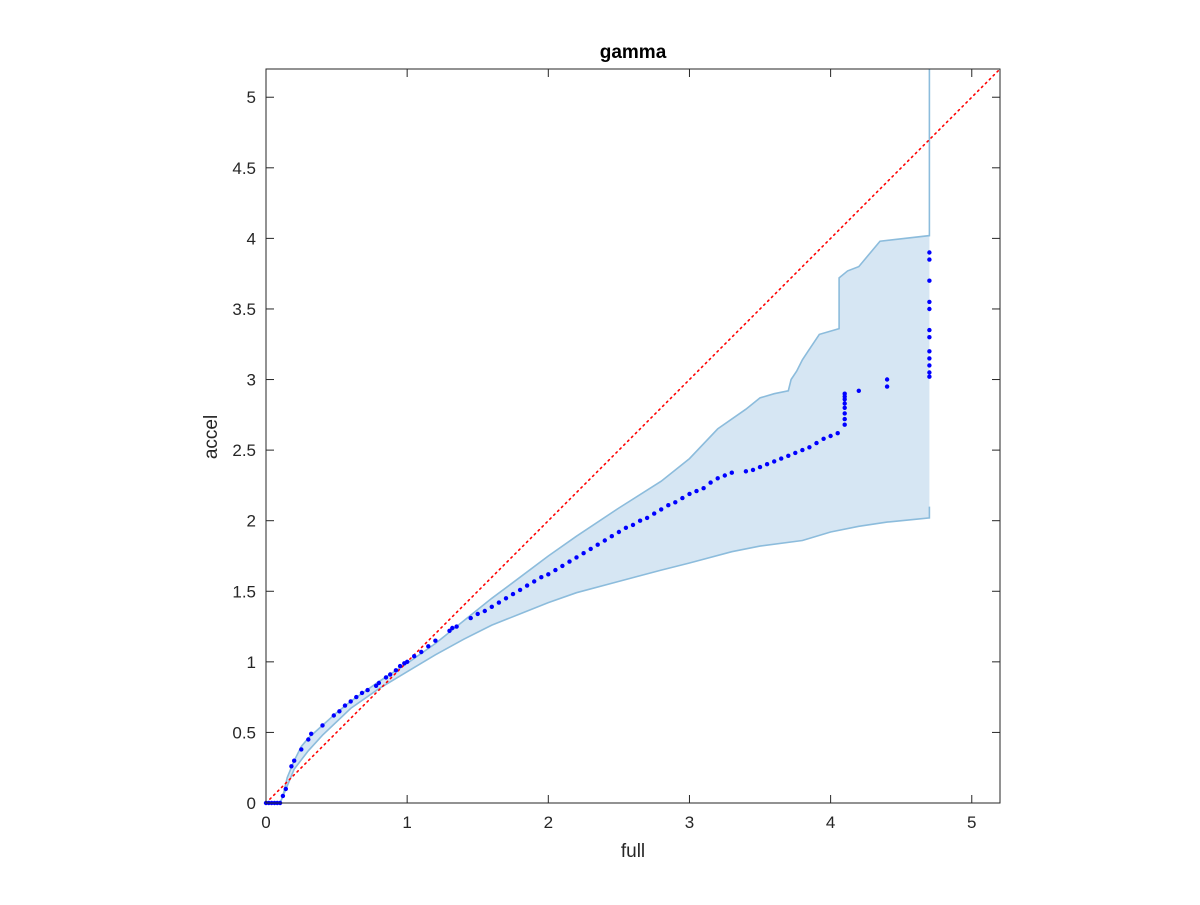  Describe the element at coordinates (244, 732) in the screenshot. I see `y-tick-label: 0.5` at that location.